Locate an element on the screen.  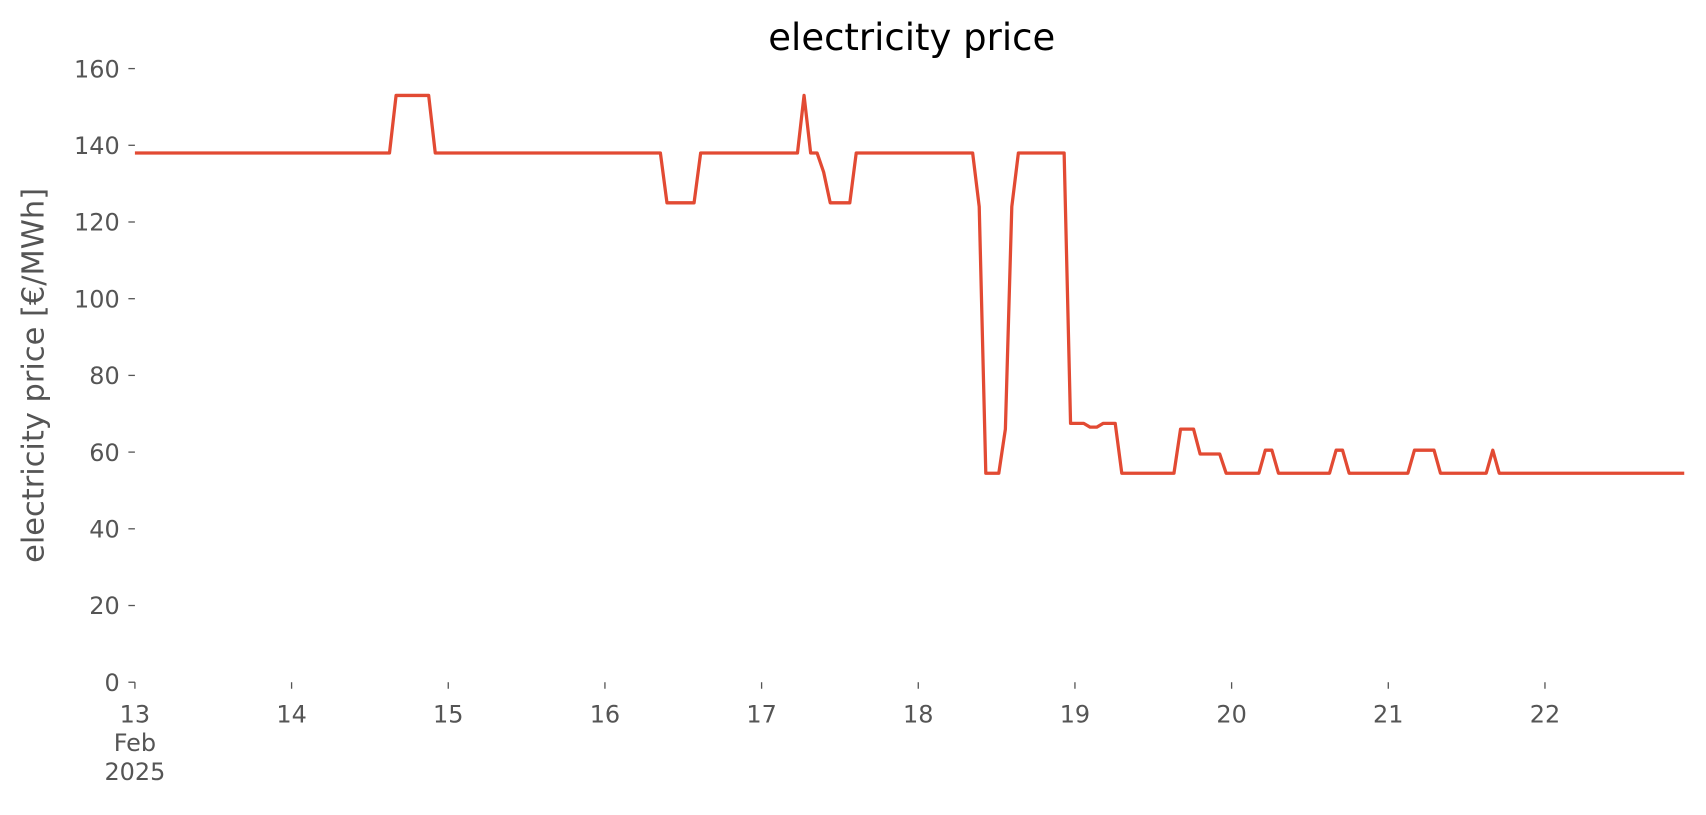
y-tick-label: 20 is located at coordinates (104, 606).